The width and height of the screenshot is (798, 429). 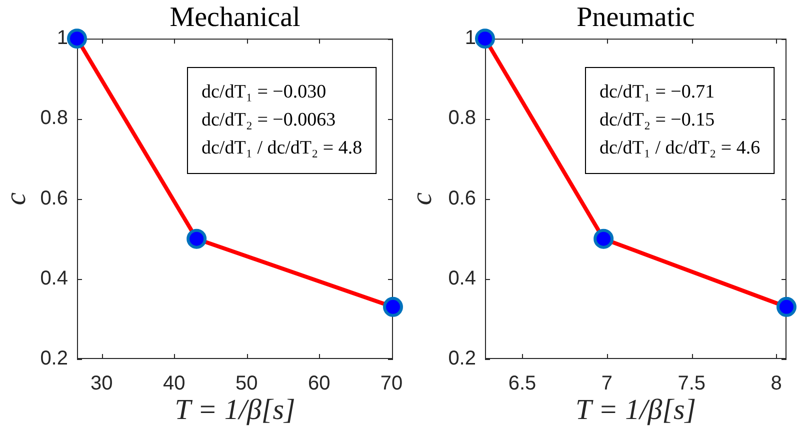 I want to click on x-tick-label: 7.5, so click(x=692, y=383).